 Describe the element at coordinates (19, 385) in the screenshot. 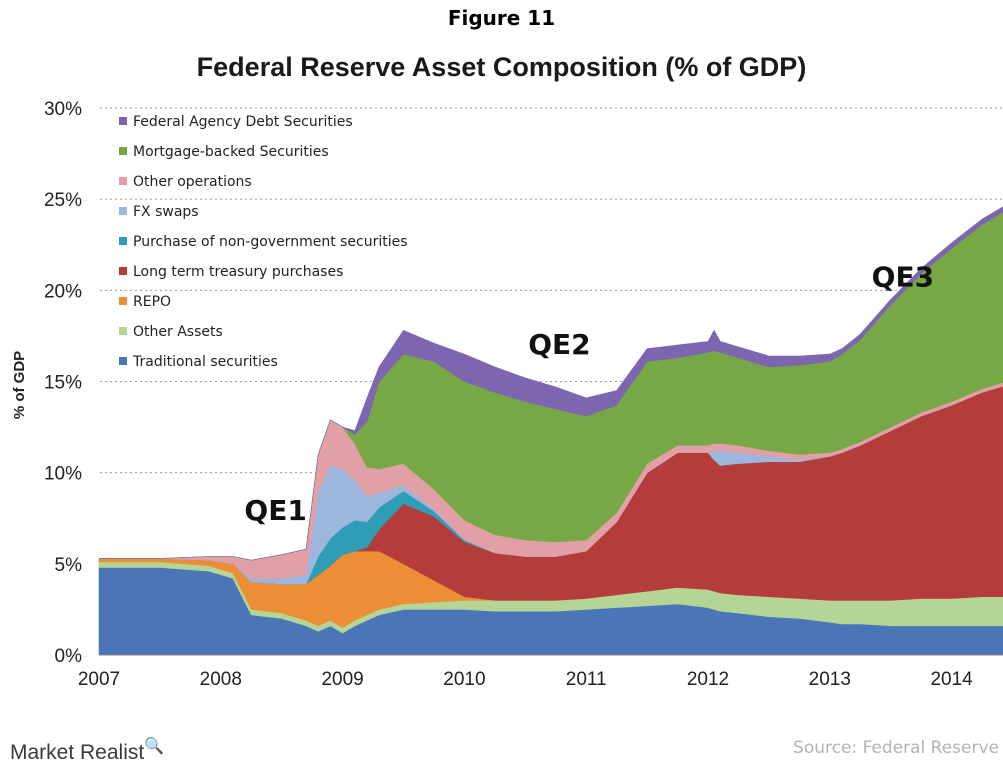

I see `y-axis-label: % of GDP` at that location.